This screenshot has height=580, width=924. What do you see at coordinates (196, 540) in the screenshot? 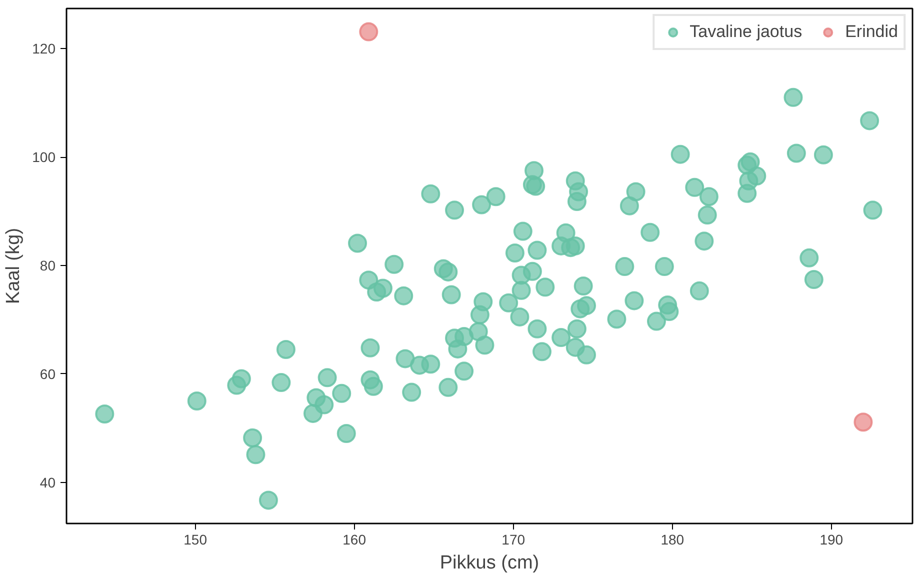
I see `x-tick-label: 150` at bounding box center [196, 540].